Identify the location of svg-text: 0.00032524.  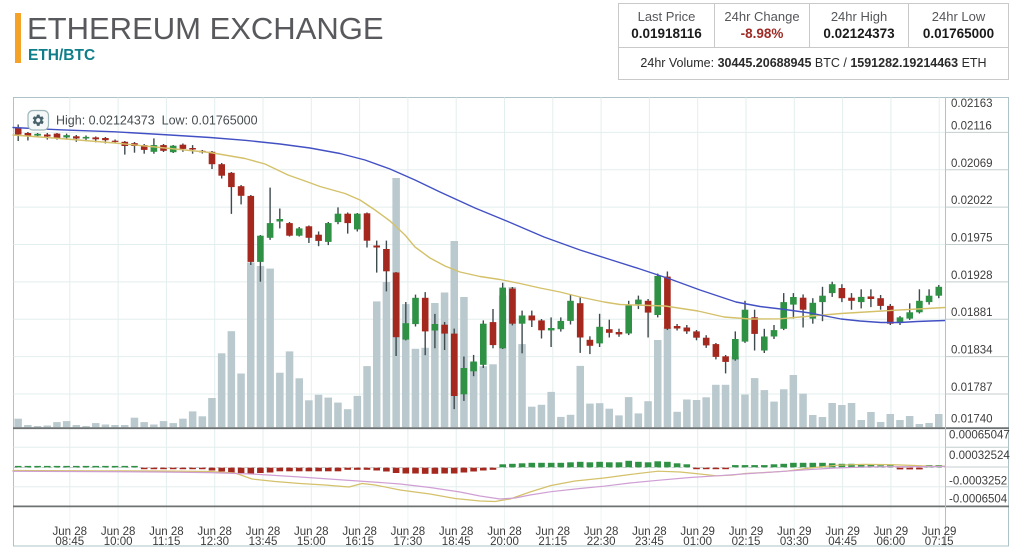
(979, 456).